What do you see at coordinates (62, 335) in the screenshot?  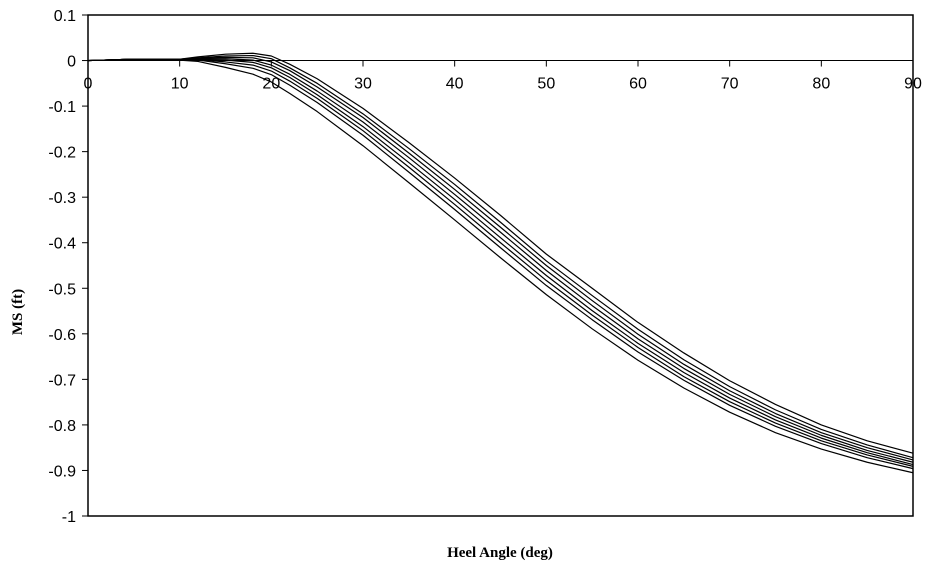 I see `y-tick-label: -0.6` at bounding box center [62, 335].